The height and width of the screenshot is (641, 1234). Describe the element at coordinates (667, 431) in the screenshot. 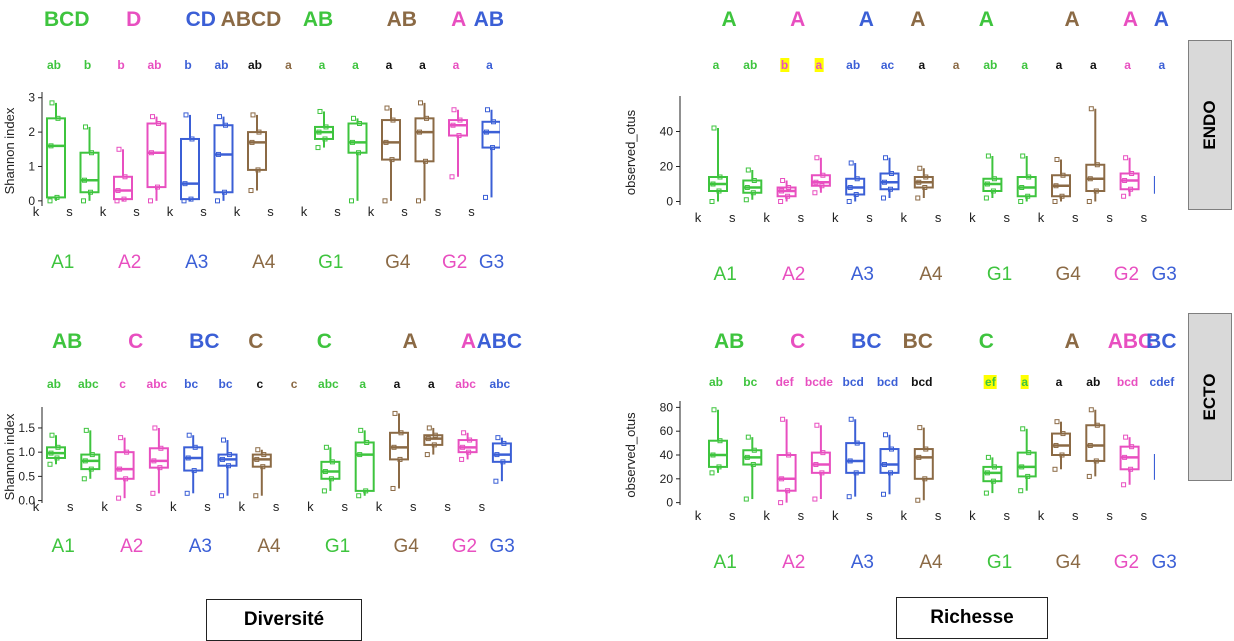

I see `y-tick-label: 60` at that location.